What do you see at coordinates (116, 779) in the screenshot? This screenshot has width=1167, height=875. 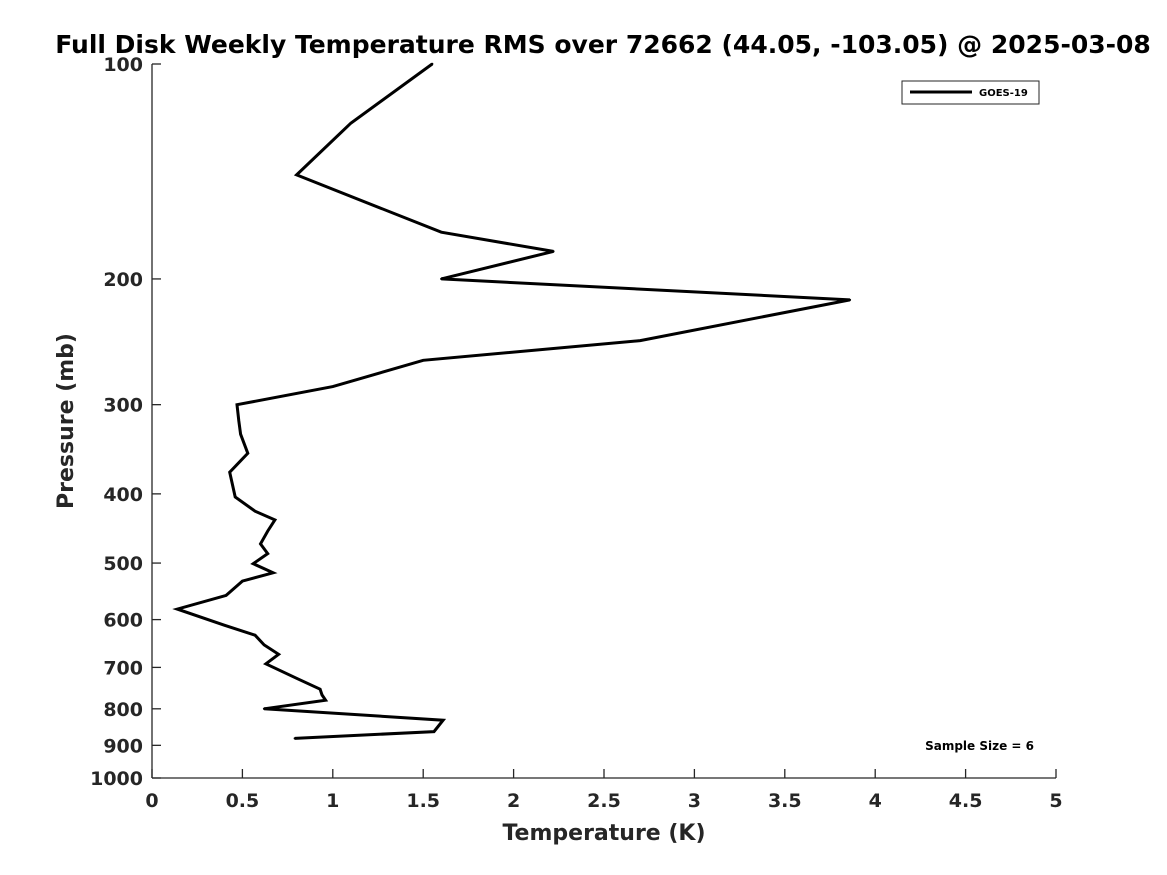 I see `y-tick-label: 1000` at bounding box center [116, 779].